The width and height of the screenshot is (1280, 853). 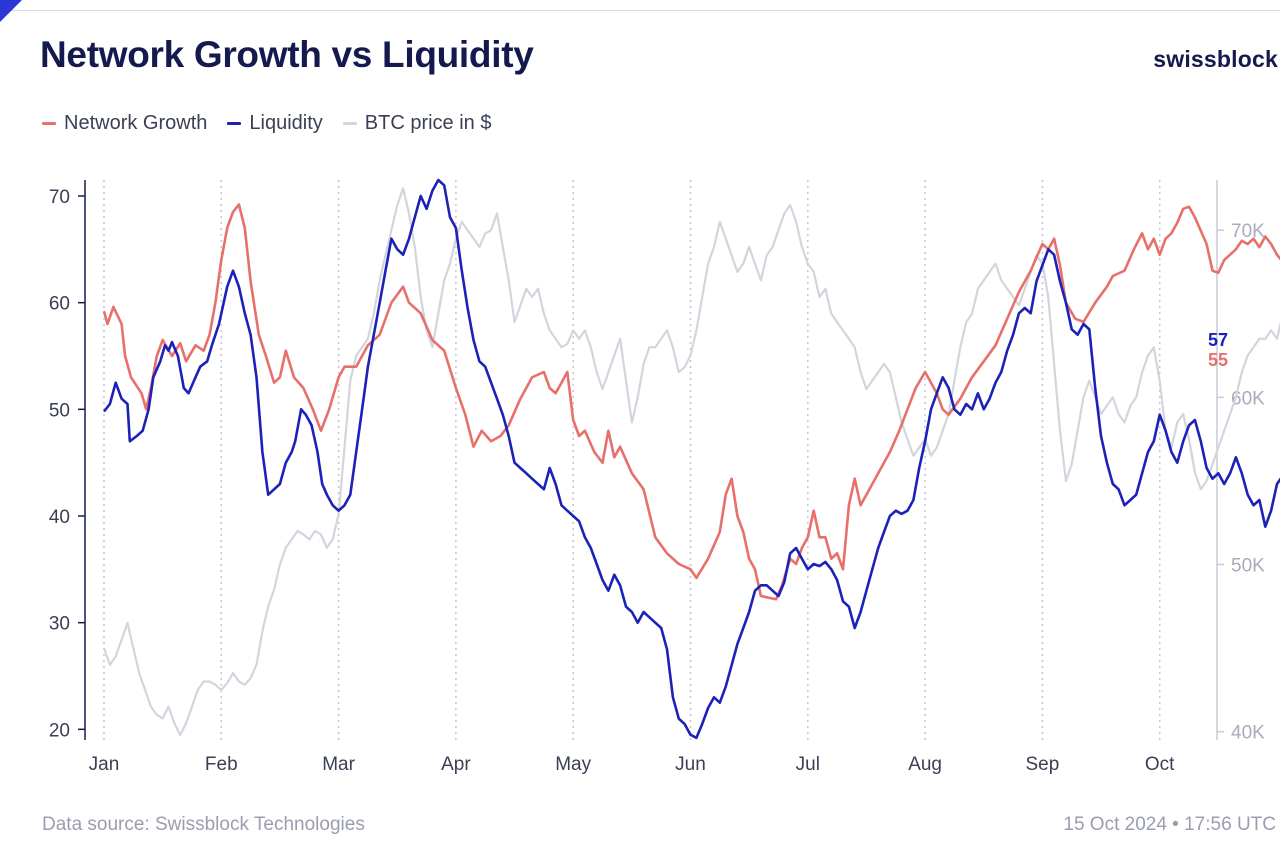 What do you see at coordinates (234, 123) in the screenshot?
I see `legend-swatch-liquidity` at bounding box center [234, 123].